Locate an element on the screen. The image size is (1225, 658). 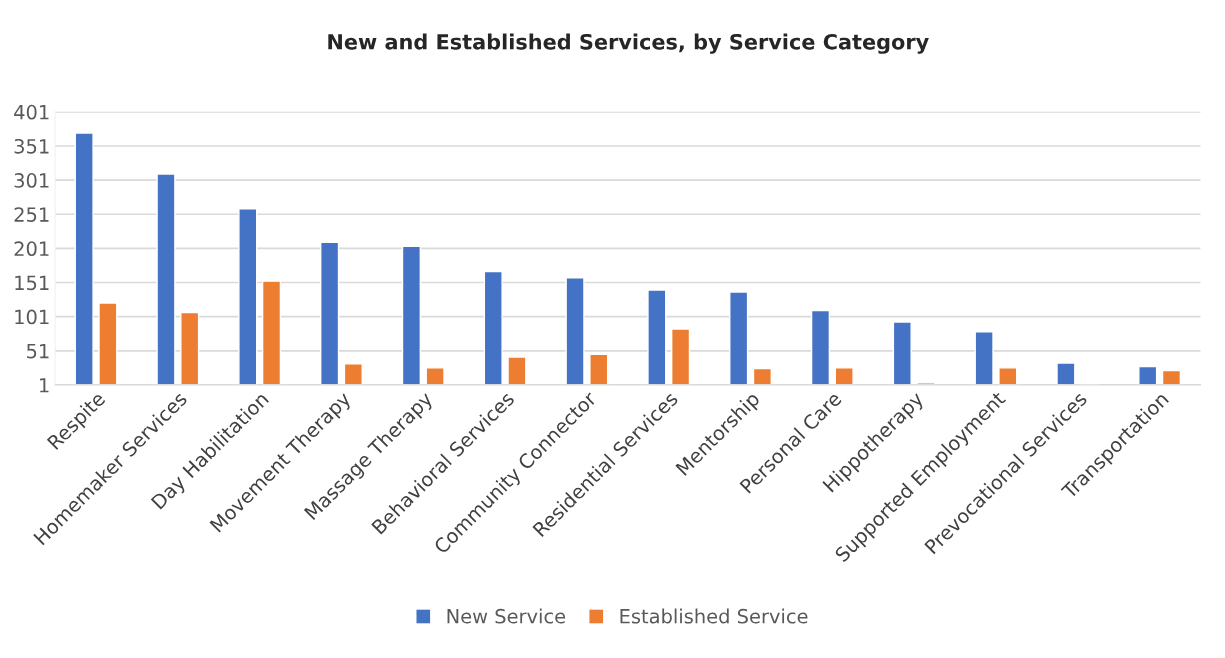
y-tick-label: 251 is located at coordinates (31, 214).